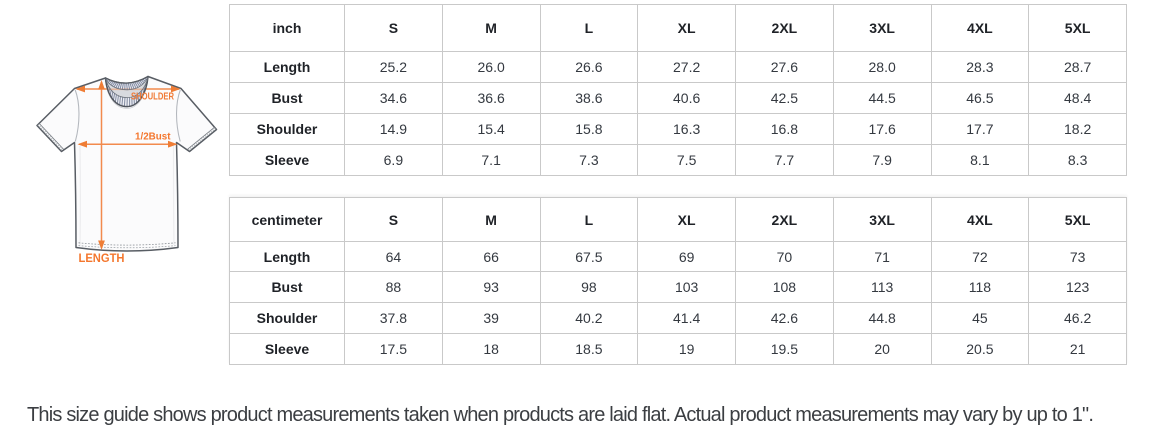  I want to click on svg-text: SHOULDER, so click(153, 97).